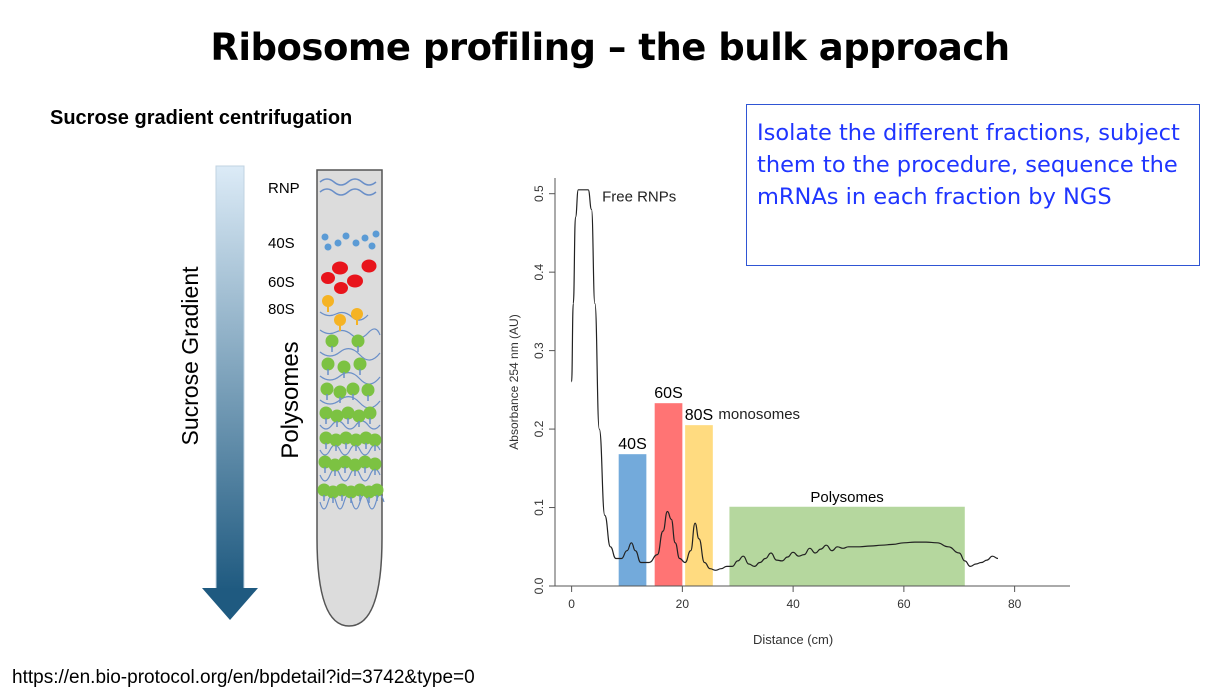 Image resolution: width=1220 pixels, height=698 pixels. Describe the element at coordinates (350, 240) in the screenshot. I see `small-subunit-icon` at that location.